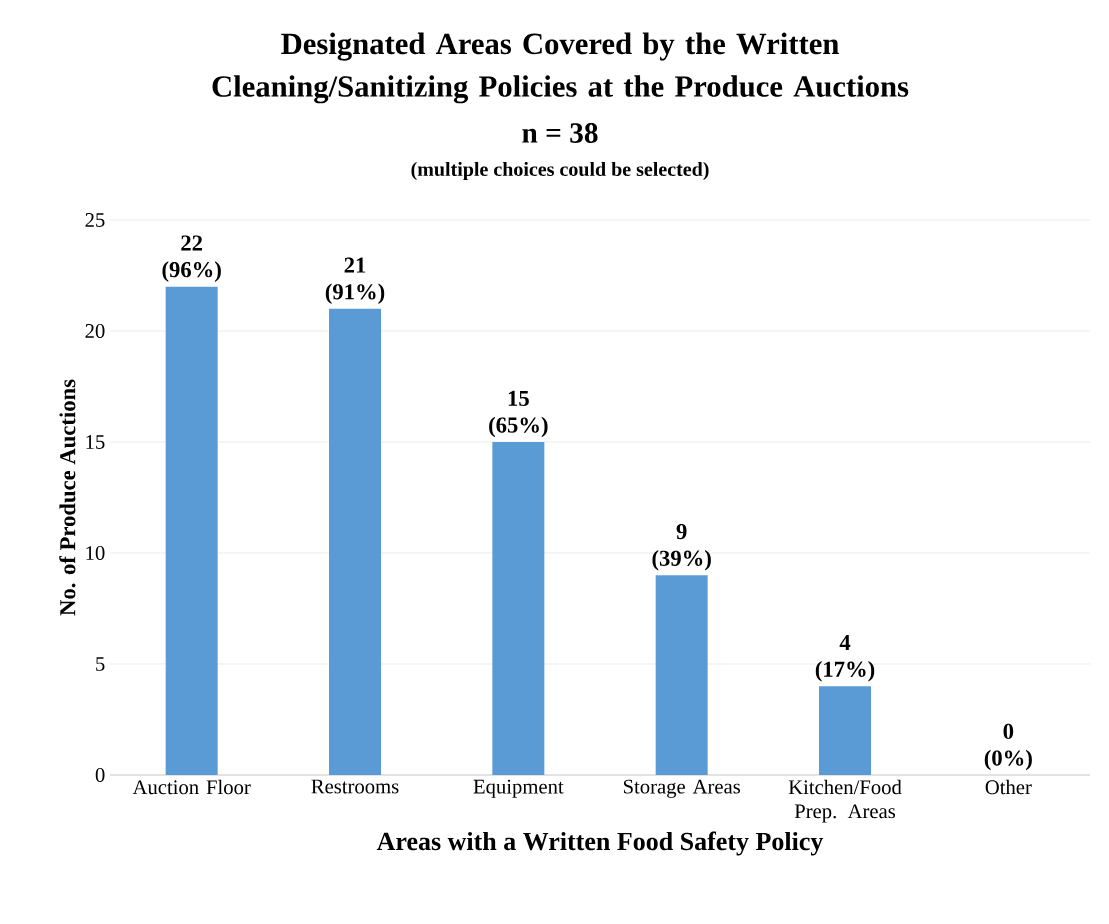 The height and width of the screenshot is (924, 1109). Describe the element at coordinates (681, 547) in the screenshot. I see `data-label: 9 (39%)` at that location.